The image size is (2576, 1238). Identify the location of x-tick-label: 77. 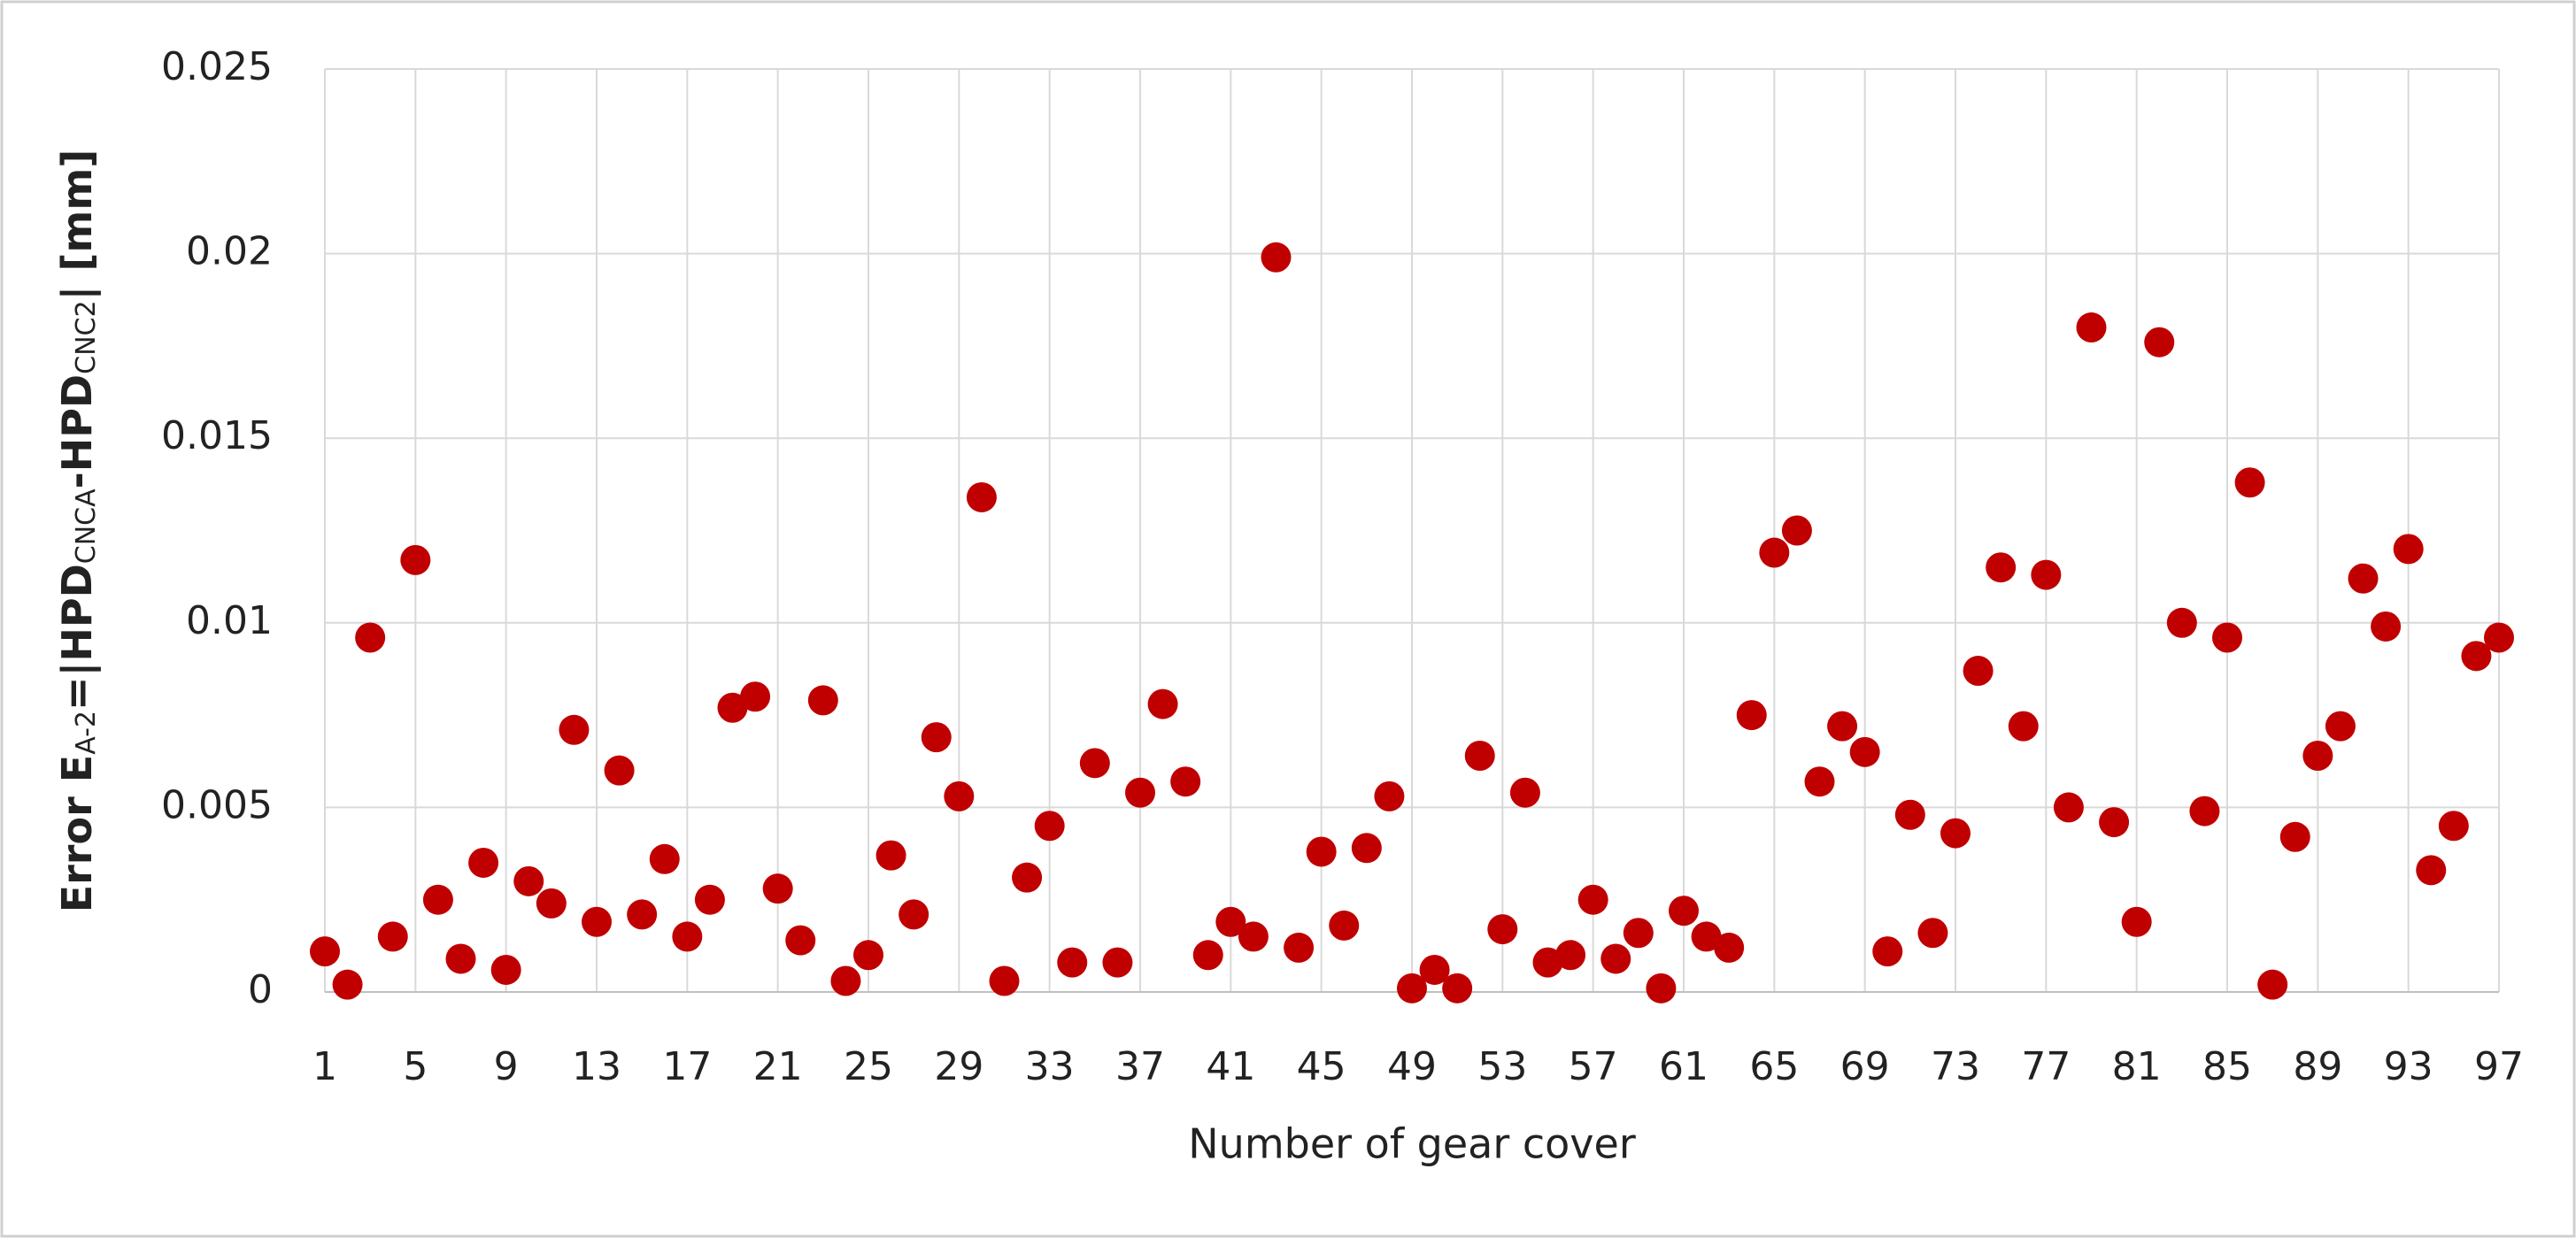
(2046, 1067).